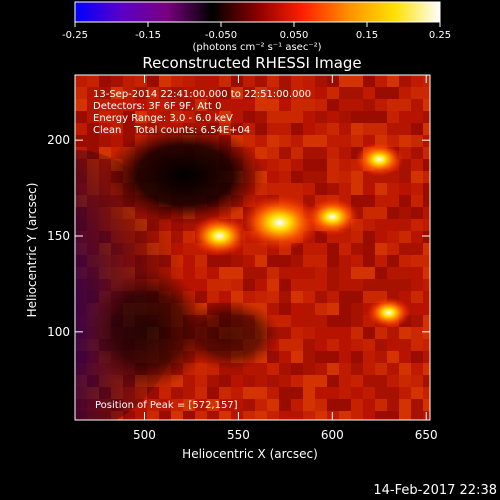 The image size is (500, 500). Describe the element at coordinates (435, 490) in the screenshot. I see `footer-timestamp: 14-Feb-2017 22:38` at that location.